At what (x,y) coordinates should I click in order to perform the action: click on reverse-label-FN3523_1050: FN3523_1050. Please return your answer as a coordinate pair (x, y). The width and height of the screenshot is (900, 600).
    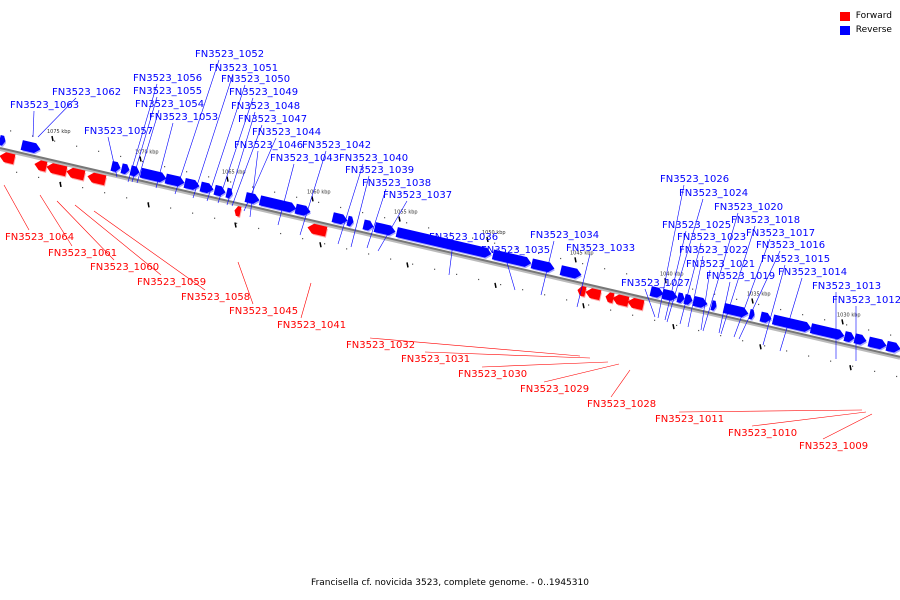
    Looking at the image, I should click on (255, 79).